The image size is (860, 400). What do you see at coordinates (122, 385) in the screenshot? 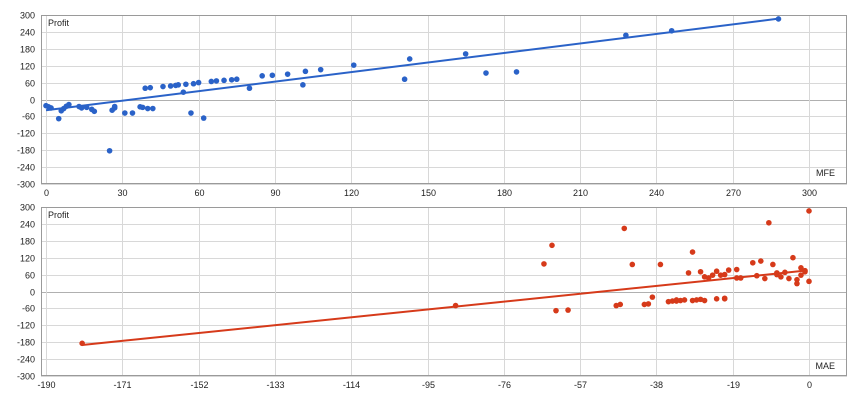
I see `x-tick-label: -171` at bounding box center [122, 385].